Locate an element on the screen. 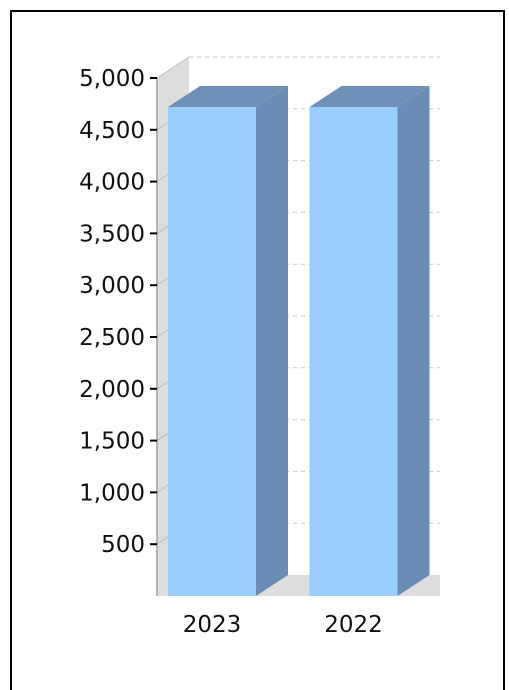  y-tick-label: 4,000 is located at coordinates (112, 183).